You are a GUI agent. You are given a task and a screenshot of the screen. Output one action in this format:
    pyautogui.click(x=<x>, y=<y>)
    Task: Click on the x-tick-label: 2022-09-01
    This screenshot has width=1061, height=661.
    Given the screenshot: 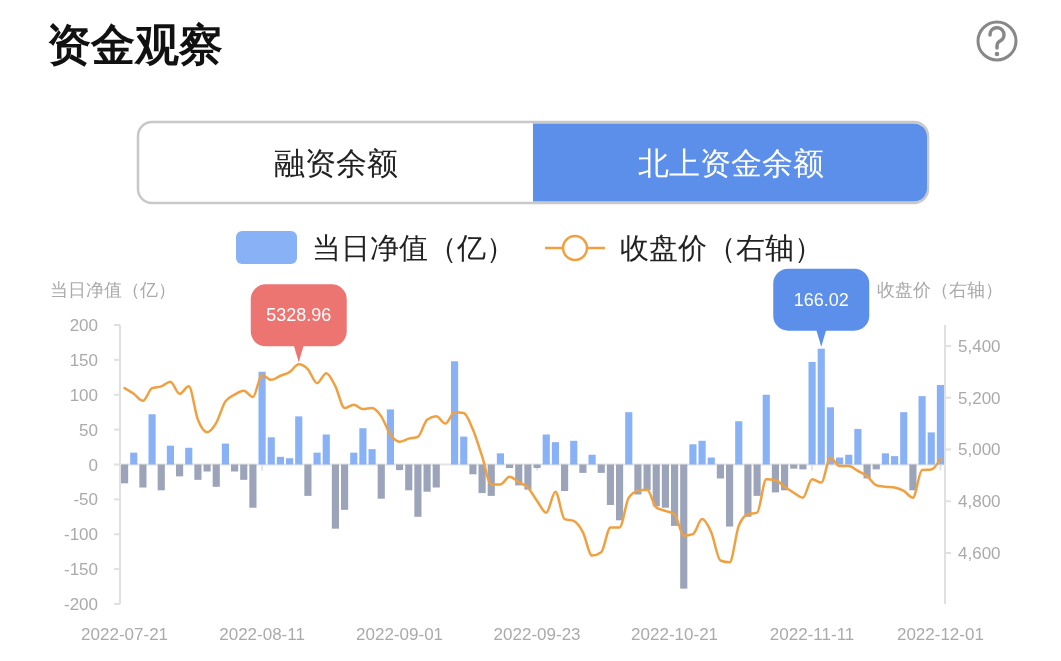 What is the action you would take?
    pyautogui.click(x=400, y=634)
    